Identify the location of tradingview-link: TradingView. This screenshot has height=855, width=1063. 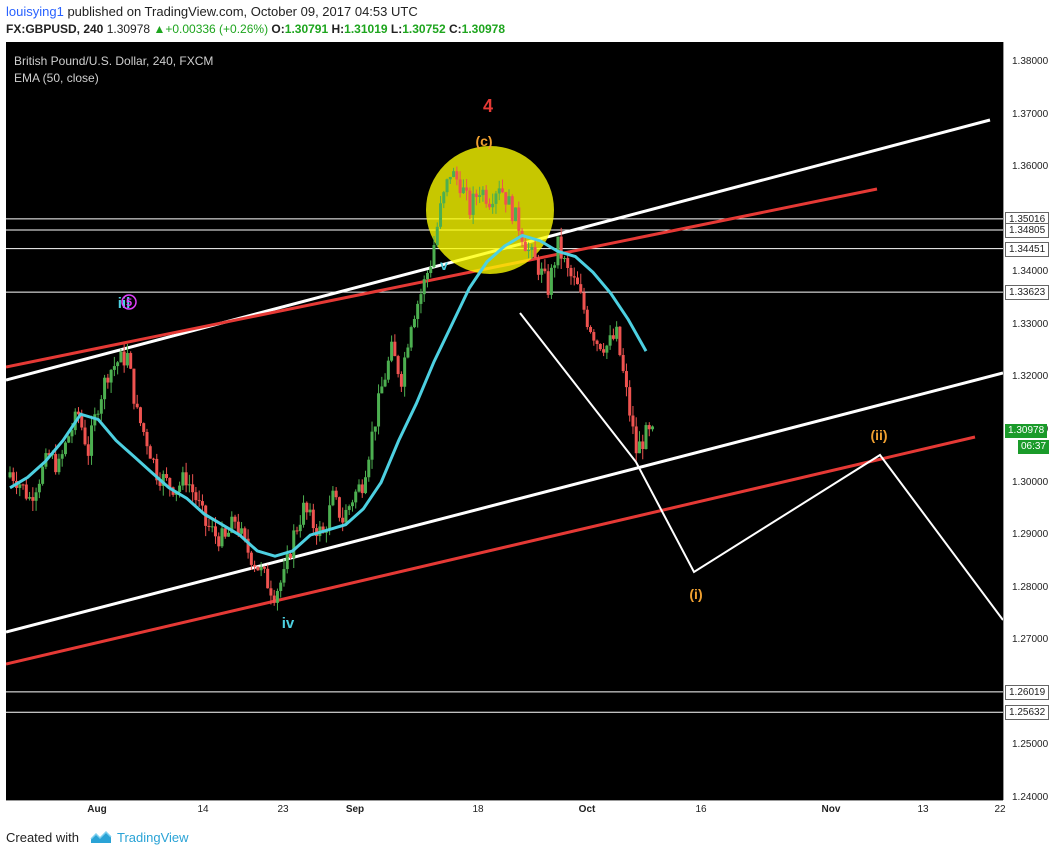
(153, 837).